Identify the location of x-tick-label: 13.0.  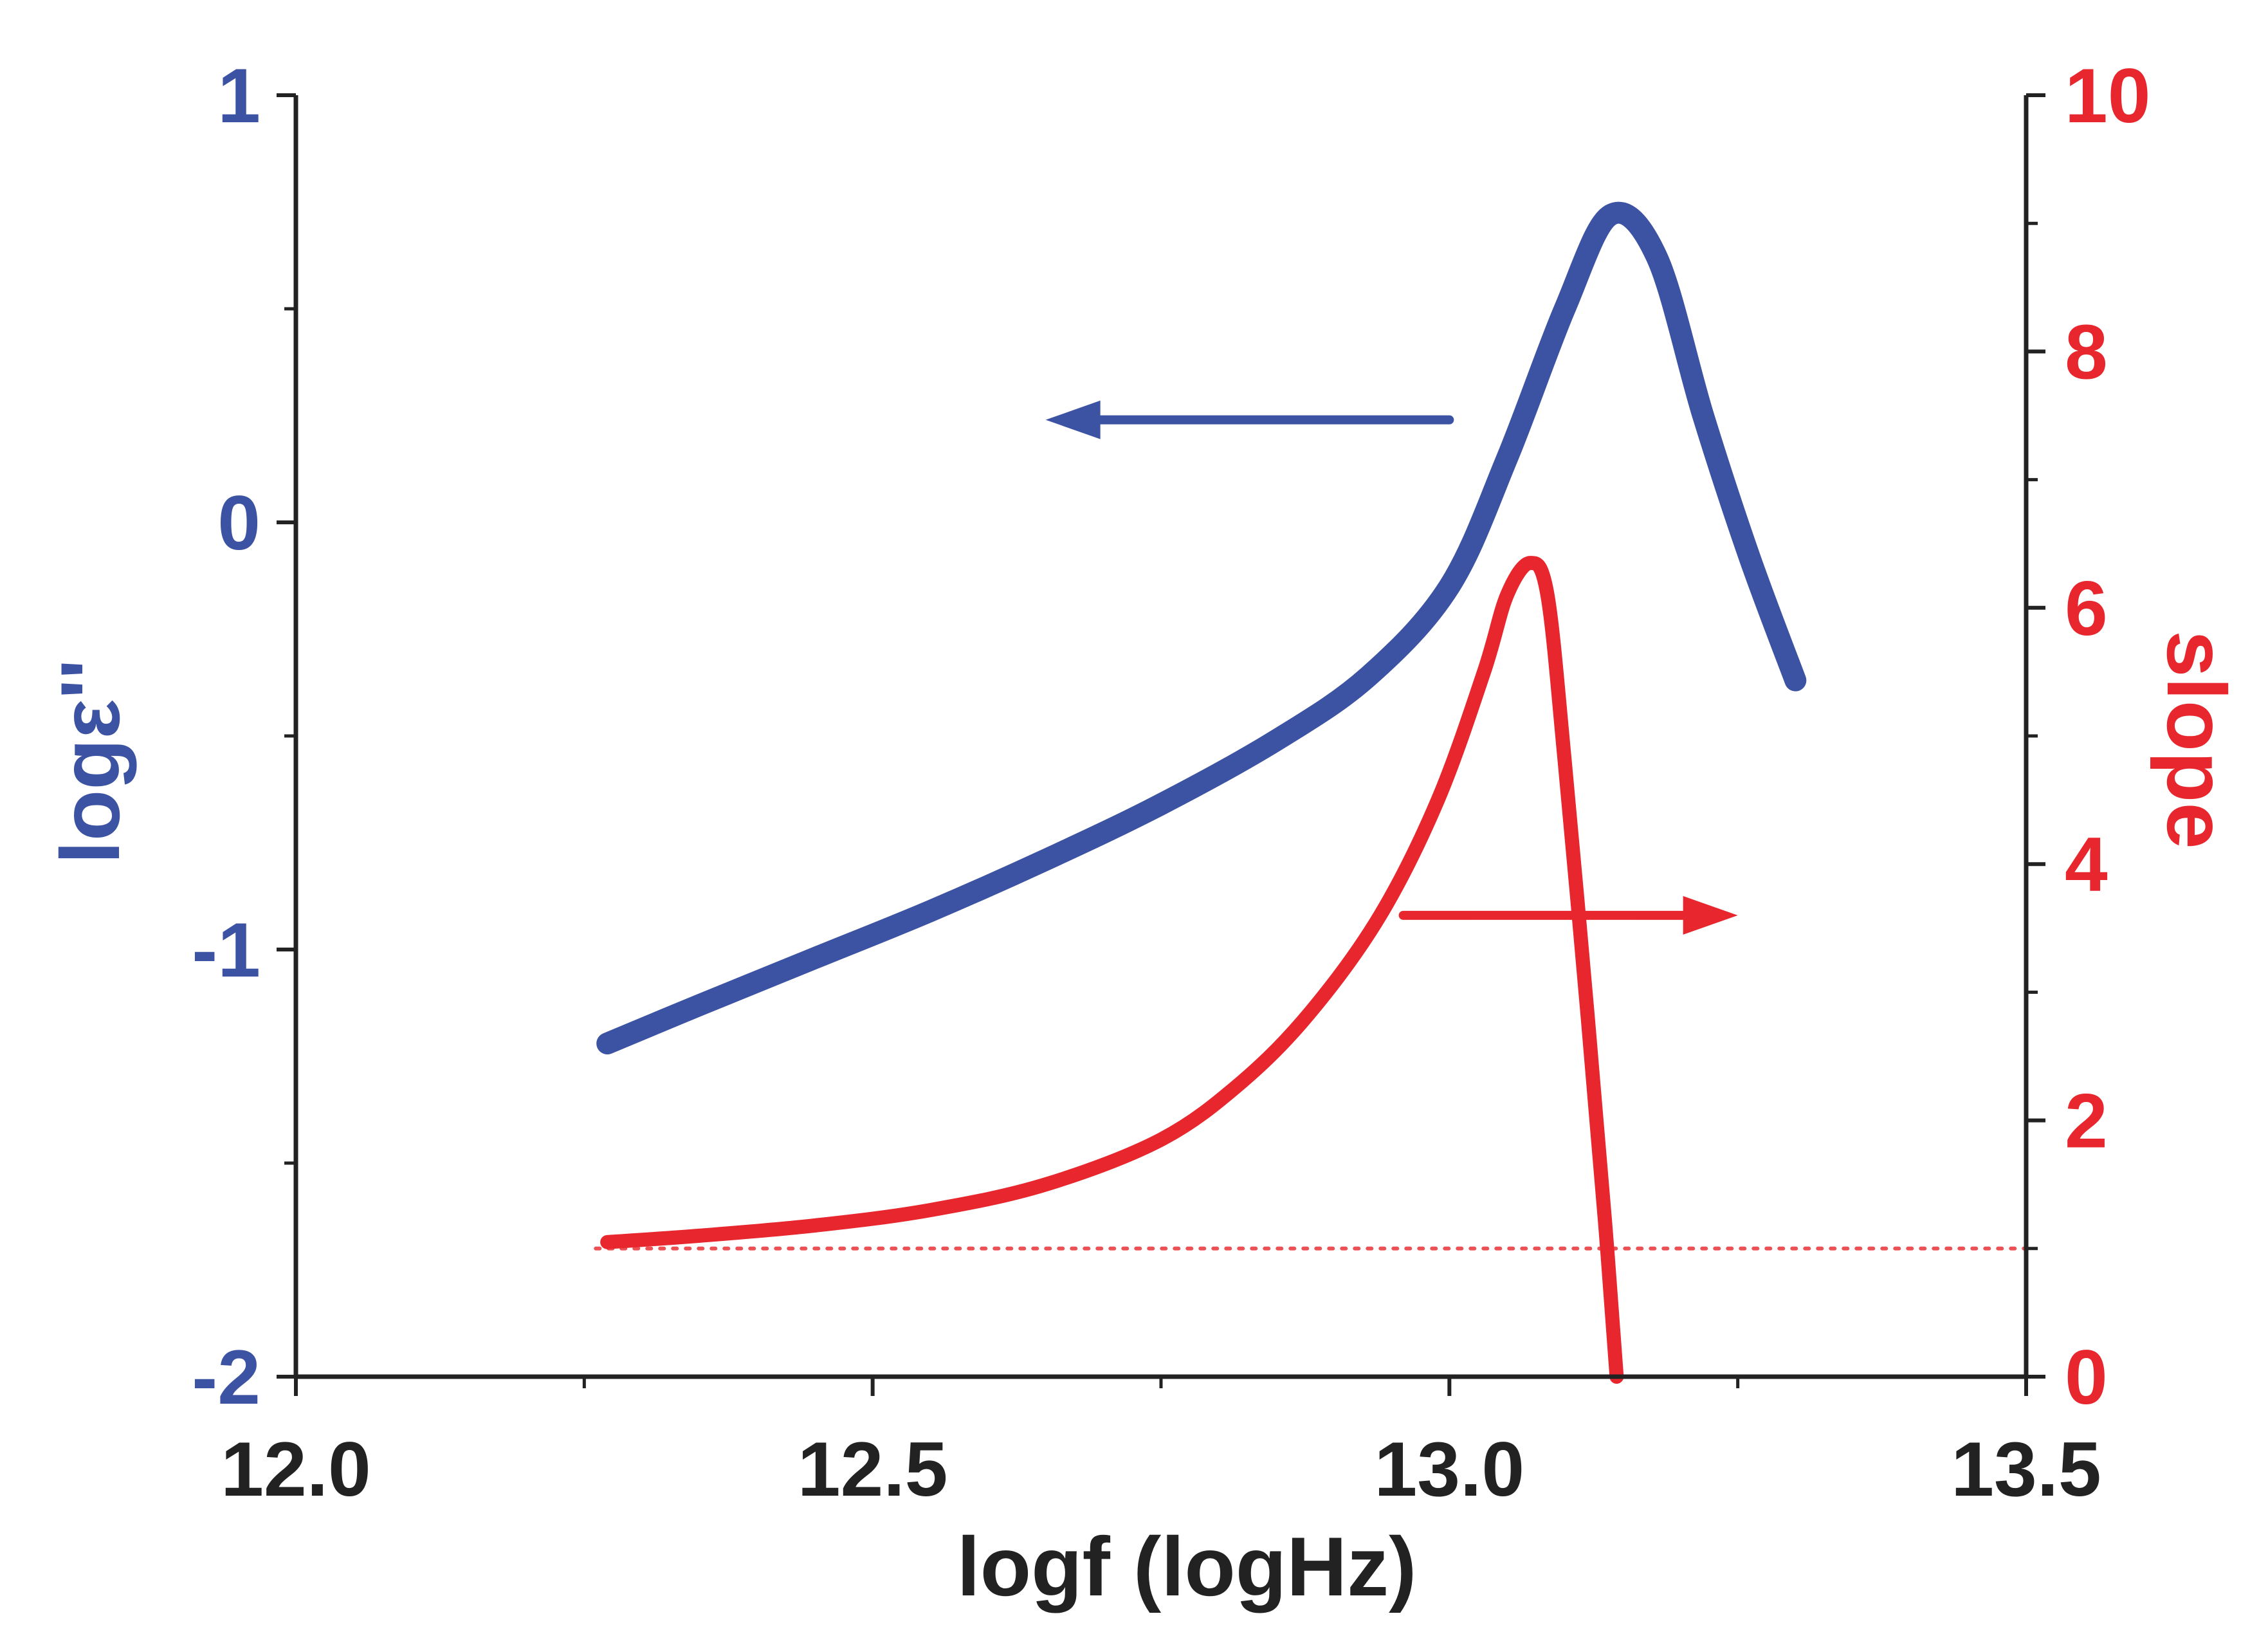
(1450, 1469).